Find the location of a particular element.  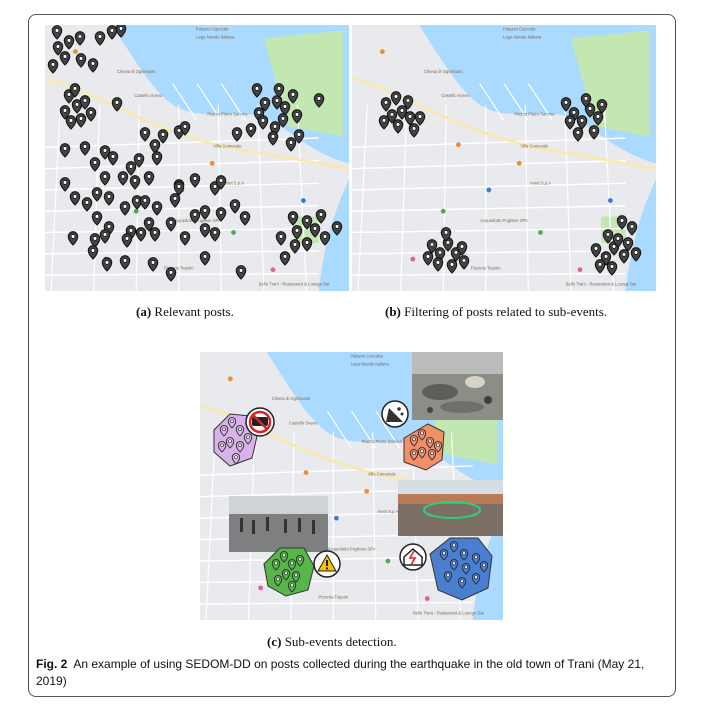

photo-street-crowd is located at coordinates (278, 524).